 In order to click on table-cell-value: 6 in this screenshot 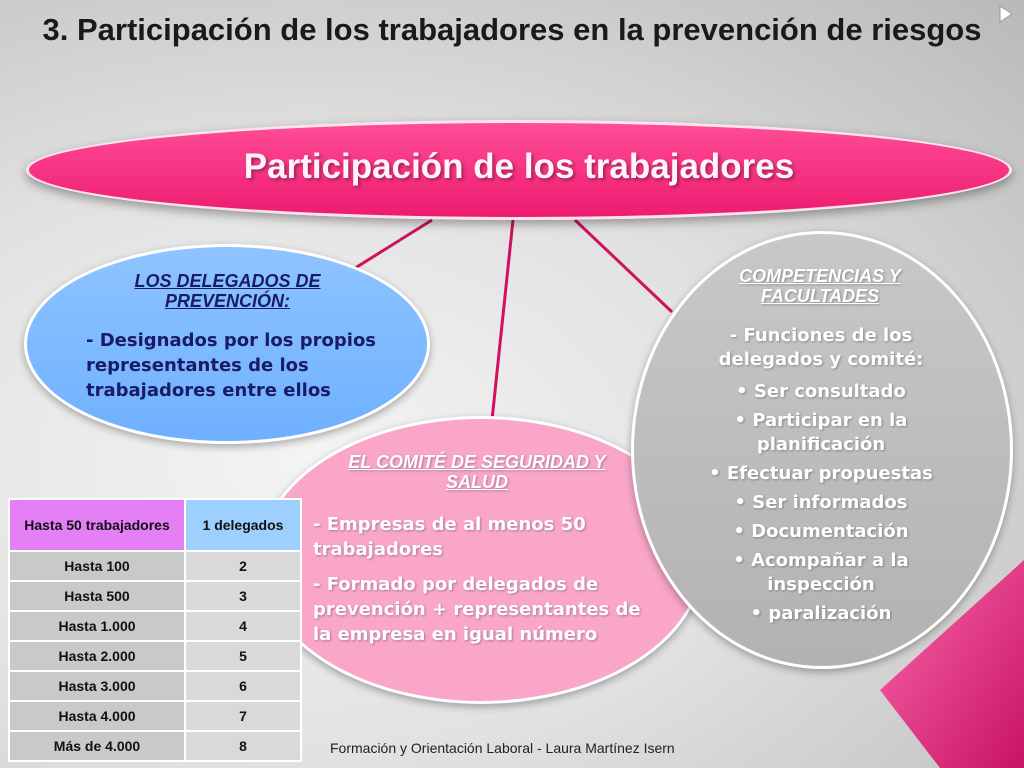, I will do `click(243, 686)`.